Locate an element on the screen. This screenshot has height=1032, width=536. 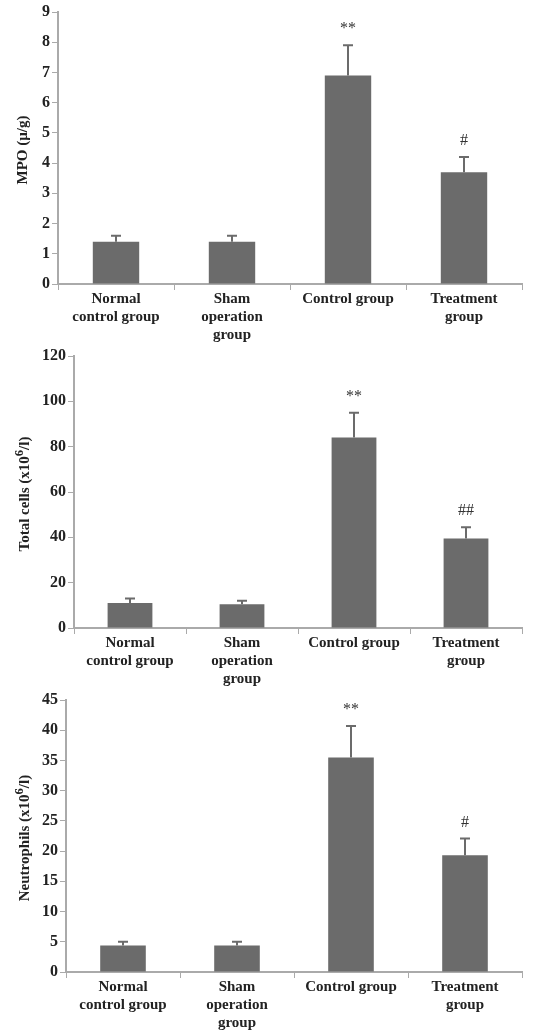
y-tick-label: 30 is located at coordinates (50, 789).